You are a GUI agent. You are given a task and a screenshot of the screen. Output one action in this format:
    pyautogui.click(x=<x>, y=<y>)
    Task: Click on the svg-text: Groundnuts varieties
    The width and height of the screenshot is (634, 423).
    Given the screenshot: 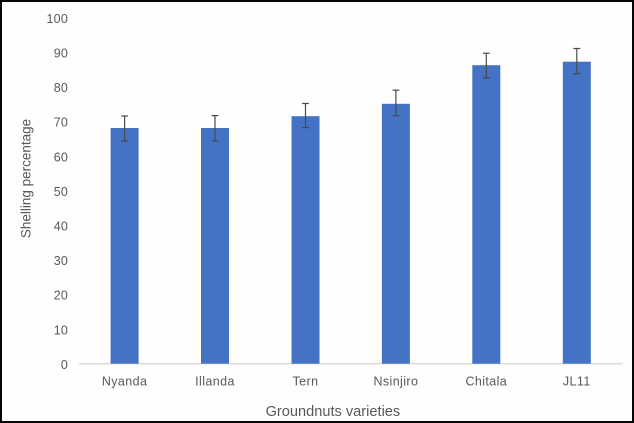 What is the action you would take?
    pyautogui.click(x=333, y=412)
    